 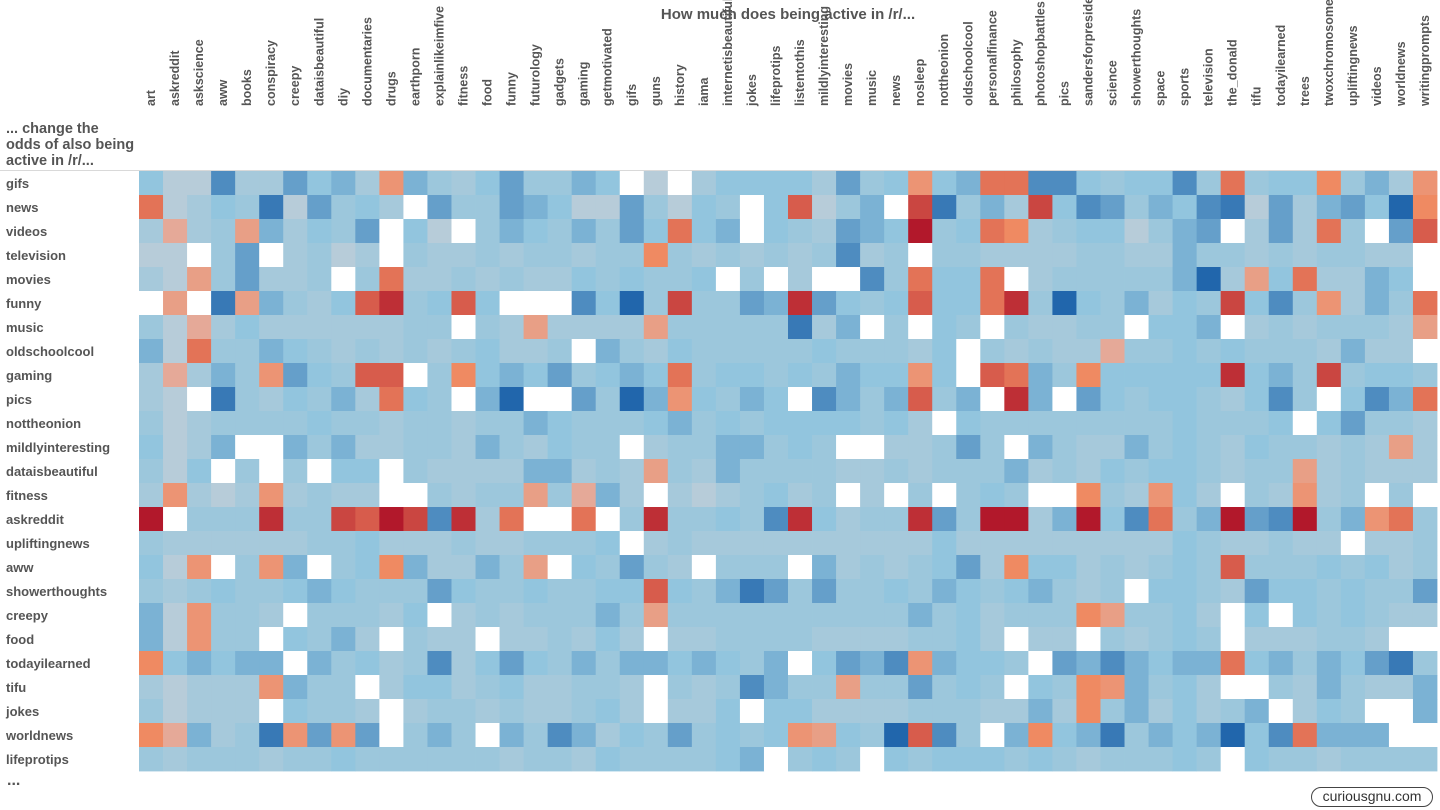 I want to click on heatmap-cell-movies-guns, so click(x=656, y=279).